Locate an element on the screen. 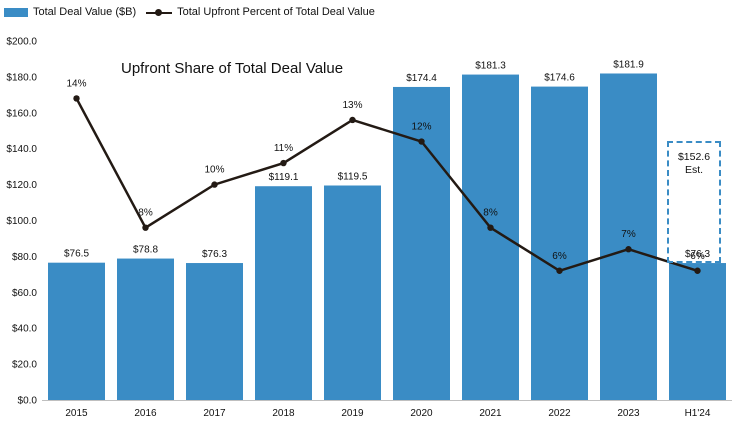  x-tick-label: 2023 is located at coordinates (628, 413).